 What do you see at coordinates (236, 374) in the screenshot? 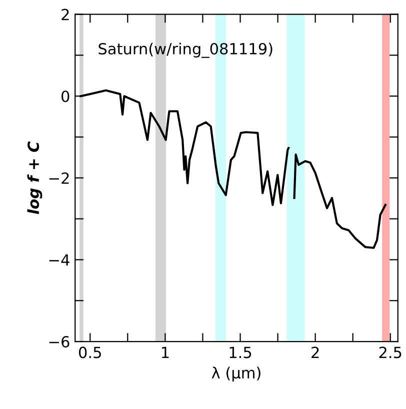
I see `x-axis-title: λ (μm)` at bounding box center [236, 374].